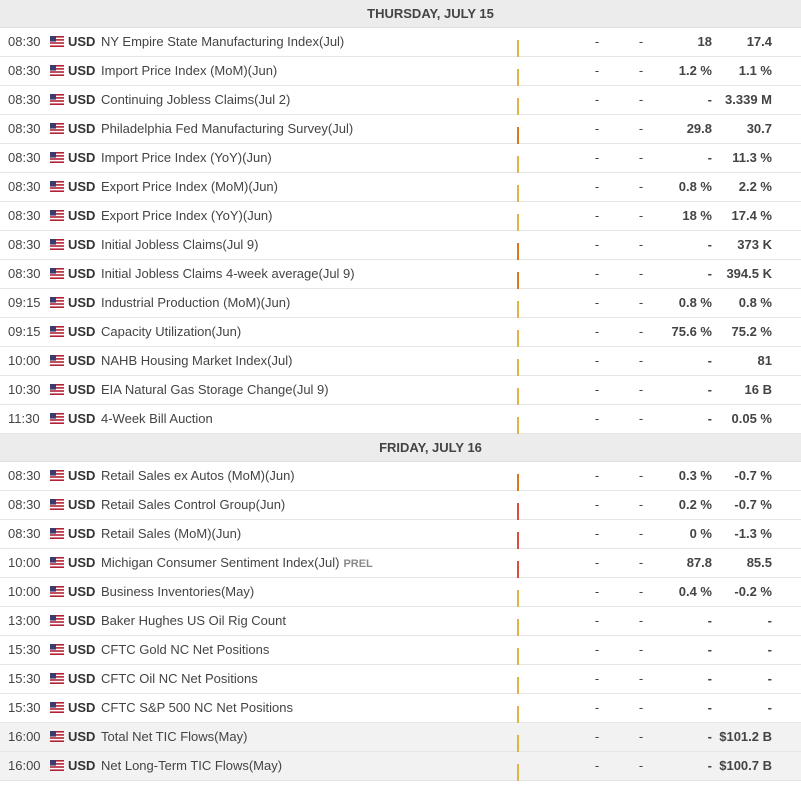 This screenshot has height=787, width=801. What do you see at coordinates (306, 621) in the screenshot?
I see `event-name-link: Baker Hughes US Oil Rig Count` at bounding box center [306, 621].